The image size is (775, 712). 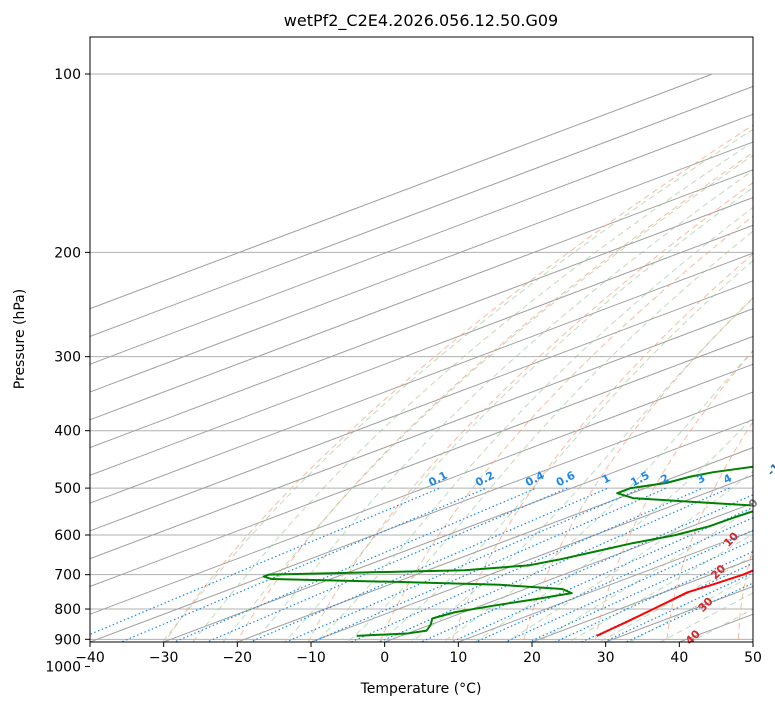 What do you see at coordinates (67, 576) in the screenshot?
I see `y-tick-label: 700` at bounding box center [67, 576].